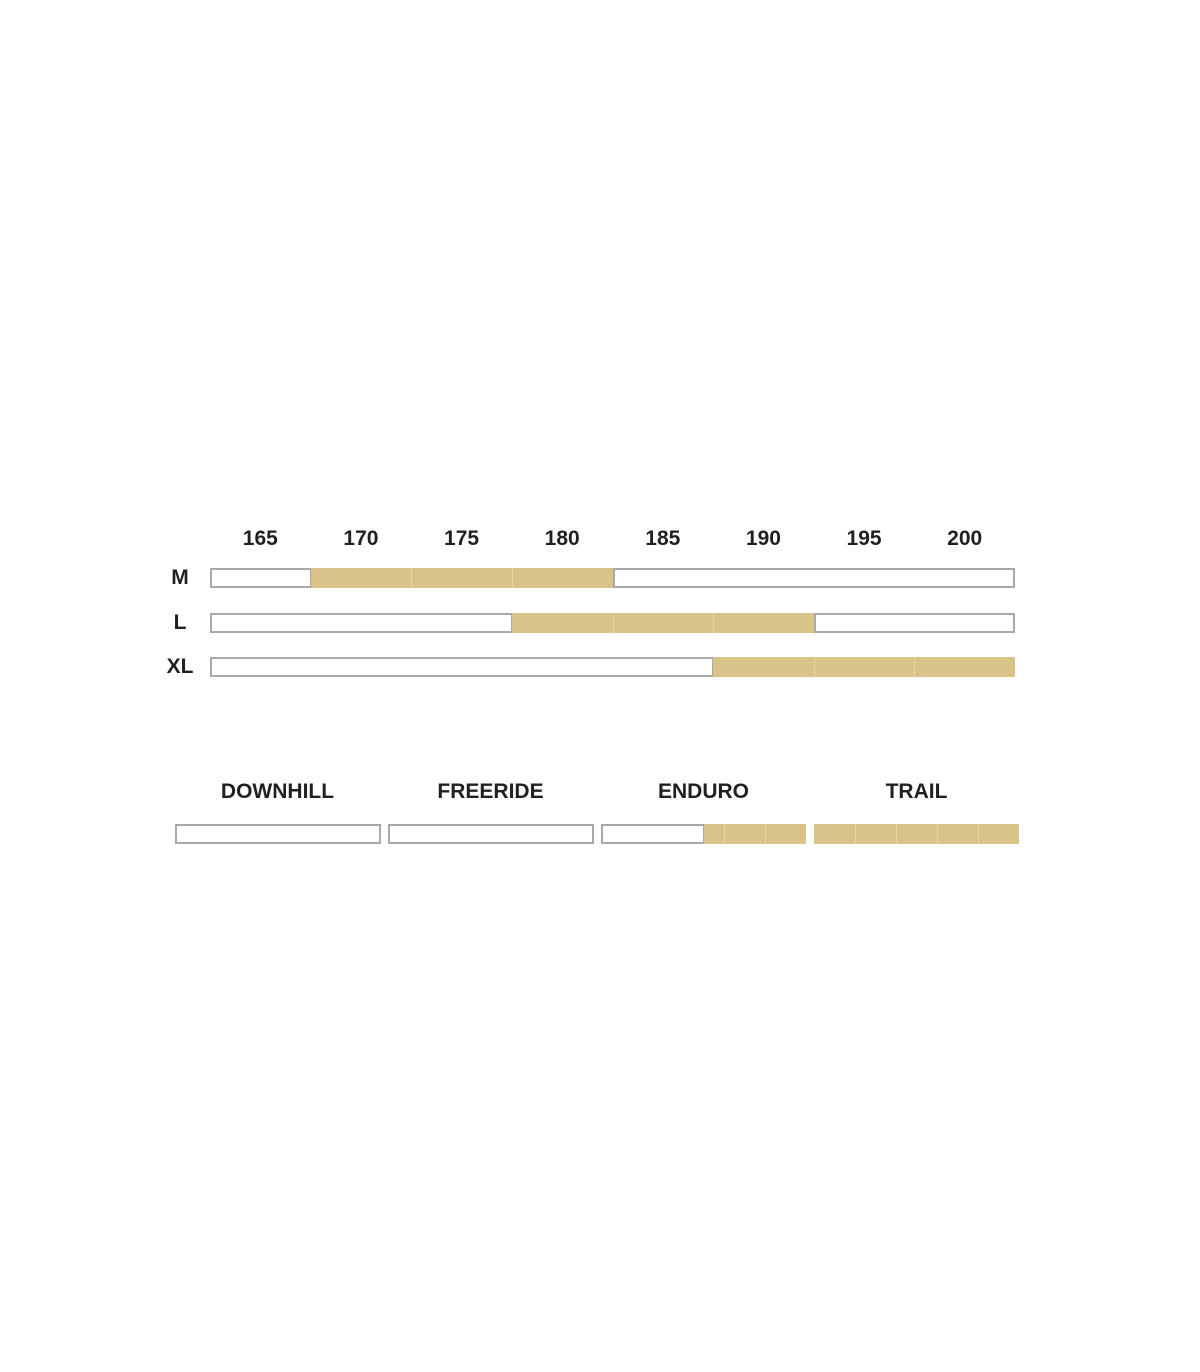 The width and height of the screenshot is (1200, 1372). What do you see at coordinates (180, 666) in the screenshot?
I see `size-label: XL` at bounding box center [180, 666].